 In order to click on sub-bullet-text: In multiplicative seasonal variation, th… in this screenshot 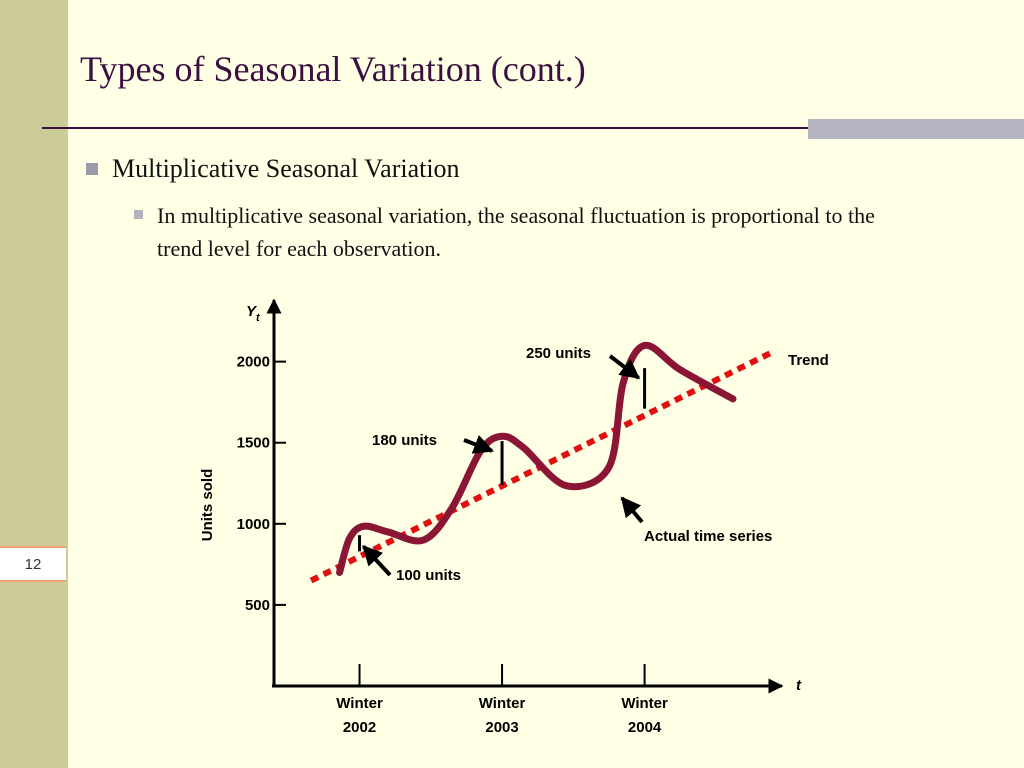, I will do `click(516, 232)`.